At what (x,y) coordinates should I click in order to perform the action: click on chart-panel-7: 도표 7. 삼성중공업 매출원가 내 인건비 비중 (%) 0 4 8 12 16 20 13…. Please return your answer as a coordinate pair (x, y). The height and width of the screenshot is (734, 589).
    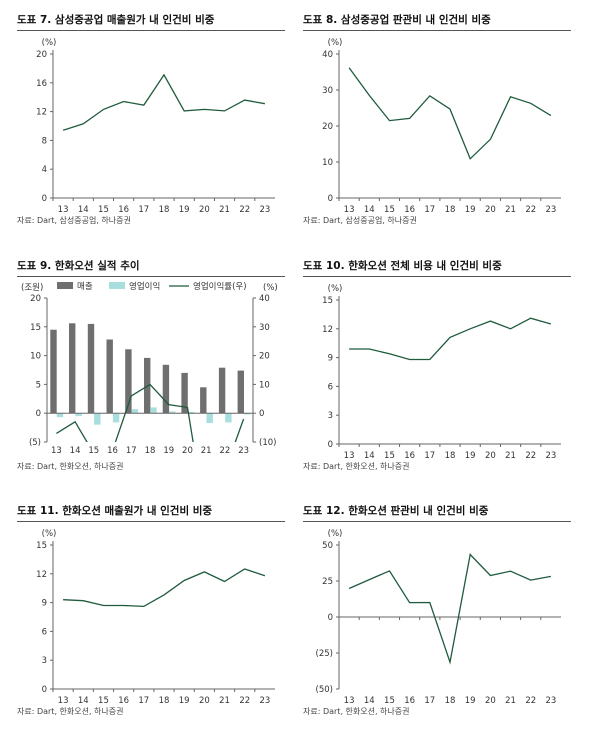
    Looking at the image, I should click on (151, 123).